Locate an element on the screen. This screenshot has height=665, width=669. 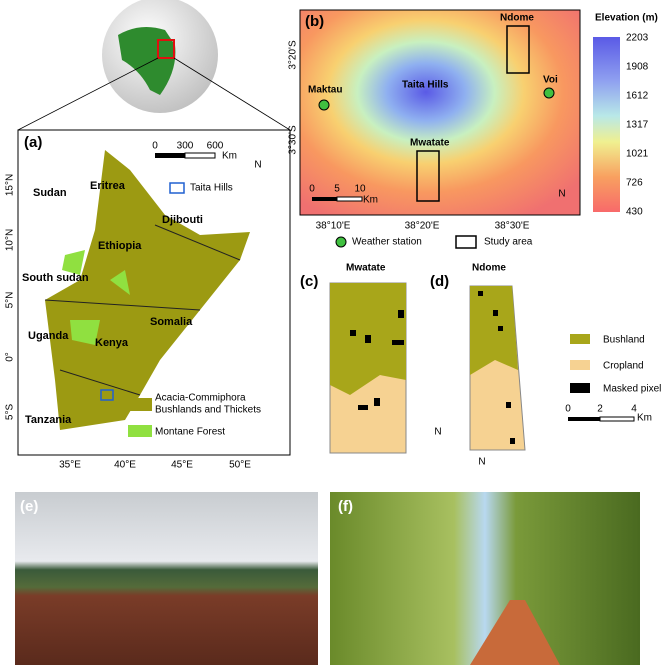
legend-label: Acacia-Commiphora is located at coordinates (200, 398).